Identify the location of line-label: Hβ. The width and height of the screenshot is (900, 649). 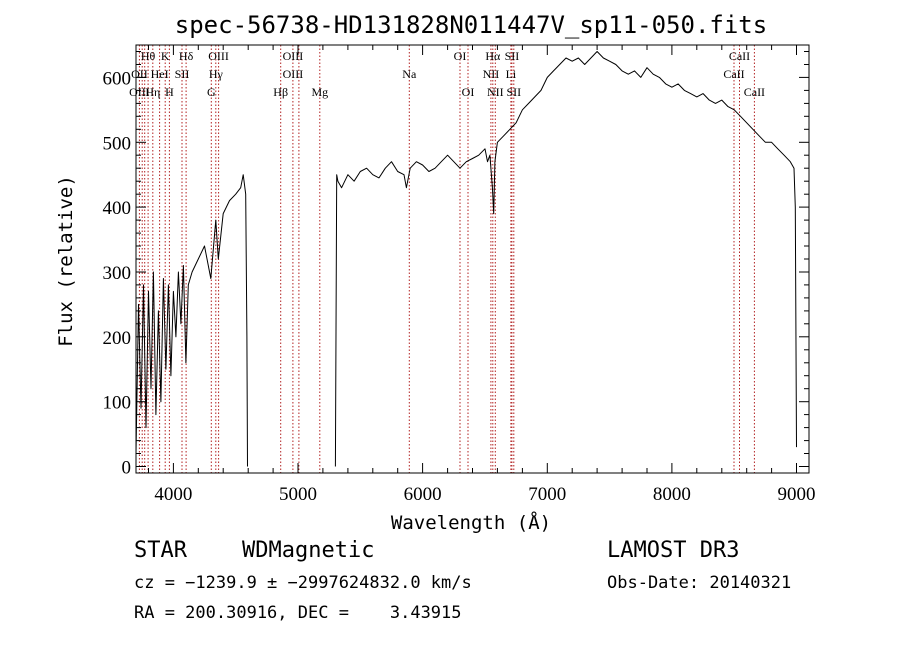
(280, 92).